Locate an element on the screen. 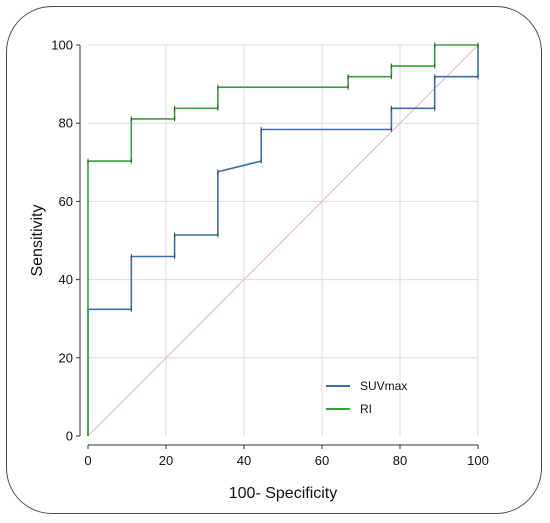 The image size is (550, 523). y-tick-label: 80 is located at coordinates (66, 123).